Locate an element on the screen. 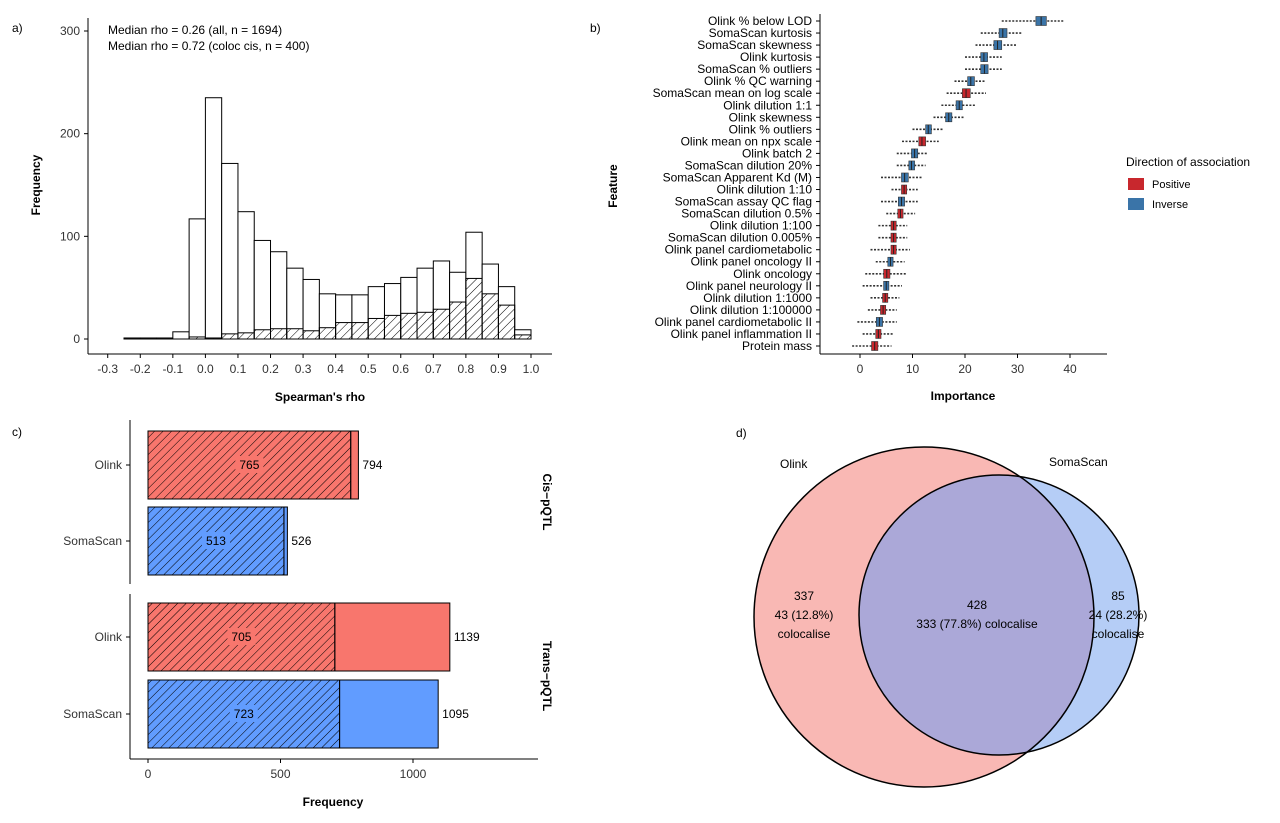 Image resolution: width=1280 pixels, height=823 pixels. feature-label: Olink oncology is located at coordinates (772, 274).